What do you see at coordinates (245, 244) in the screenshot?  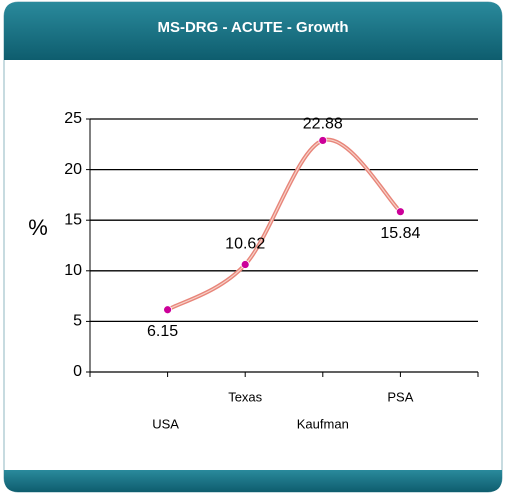 I see `data-label: 10.62` at bounding box center [245, 244].